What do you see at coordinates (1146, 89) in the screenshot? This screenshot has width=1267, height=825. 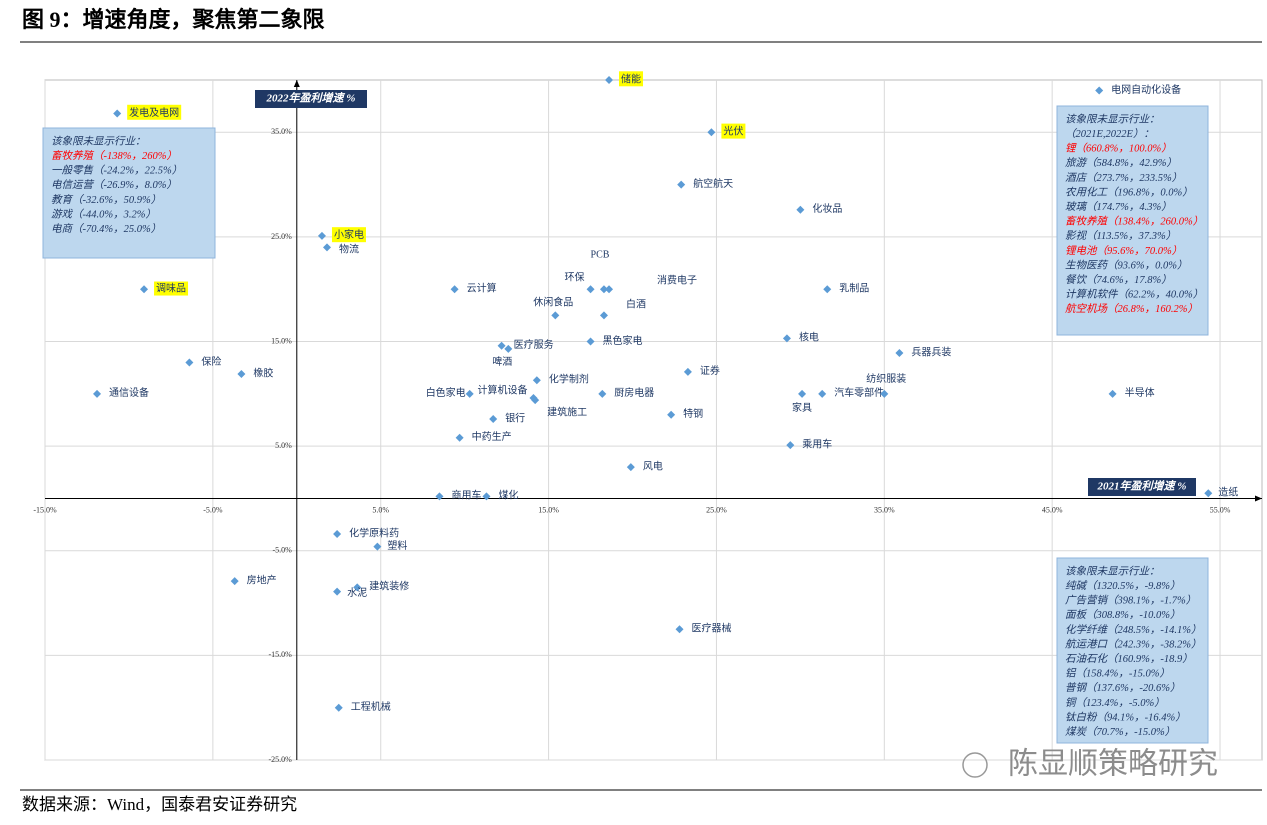 I see `point-label: 电网自动化设备` at bounding box center [1146, 89].